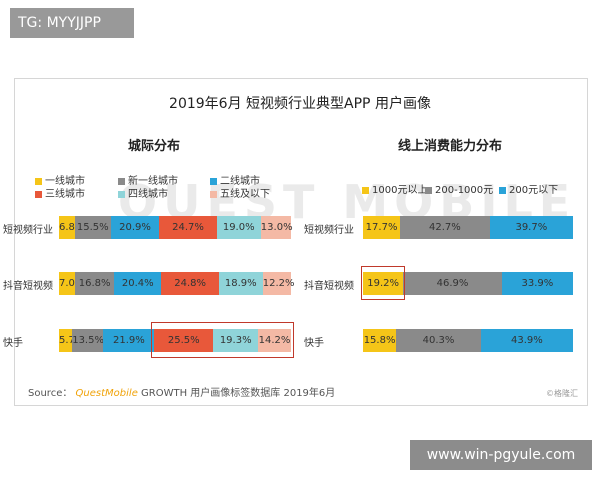  I want to click on bar-segment: 13.5%, so click(88, 340).